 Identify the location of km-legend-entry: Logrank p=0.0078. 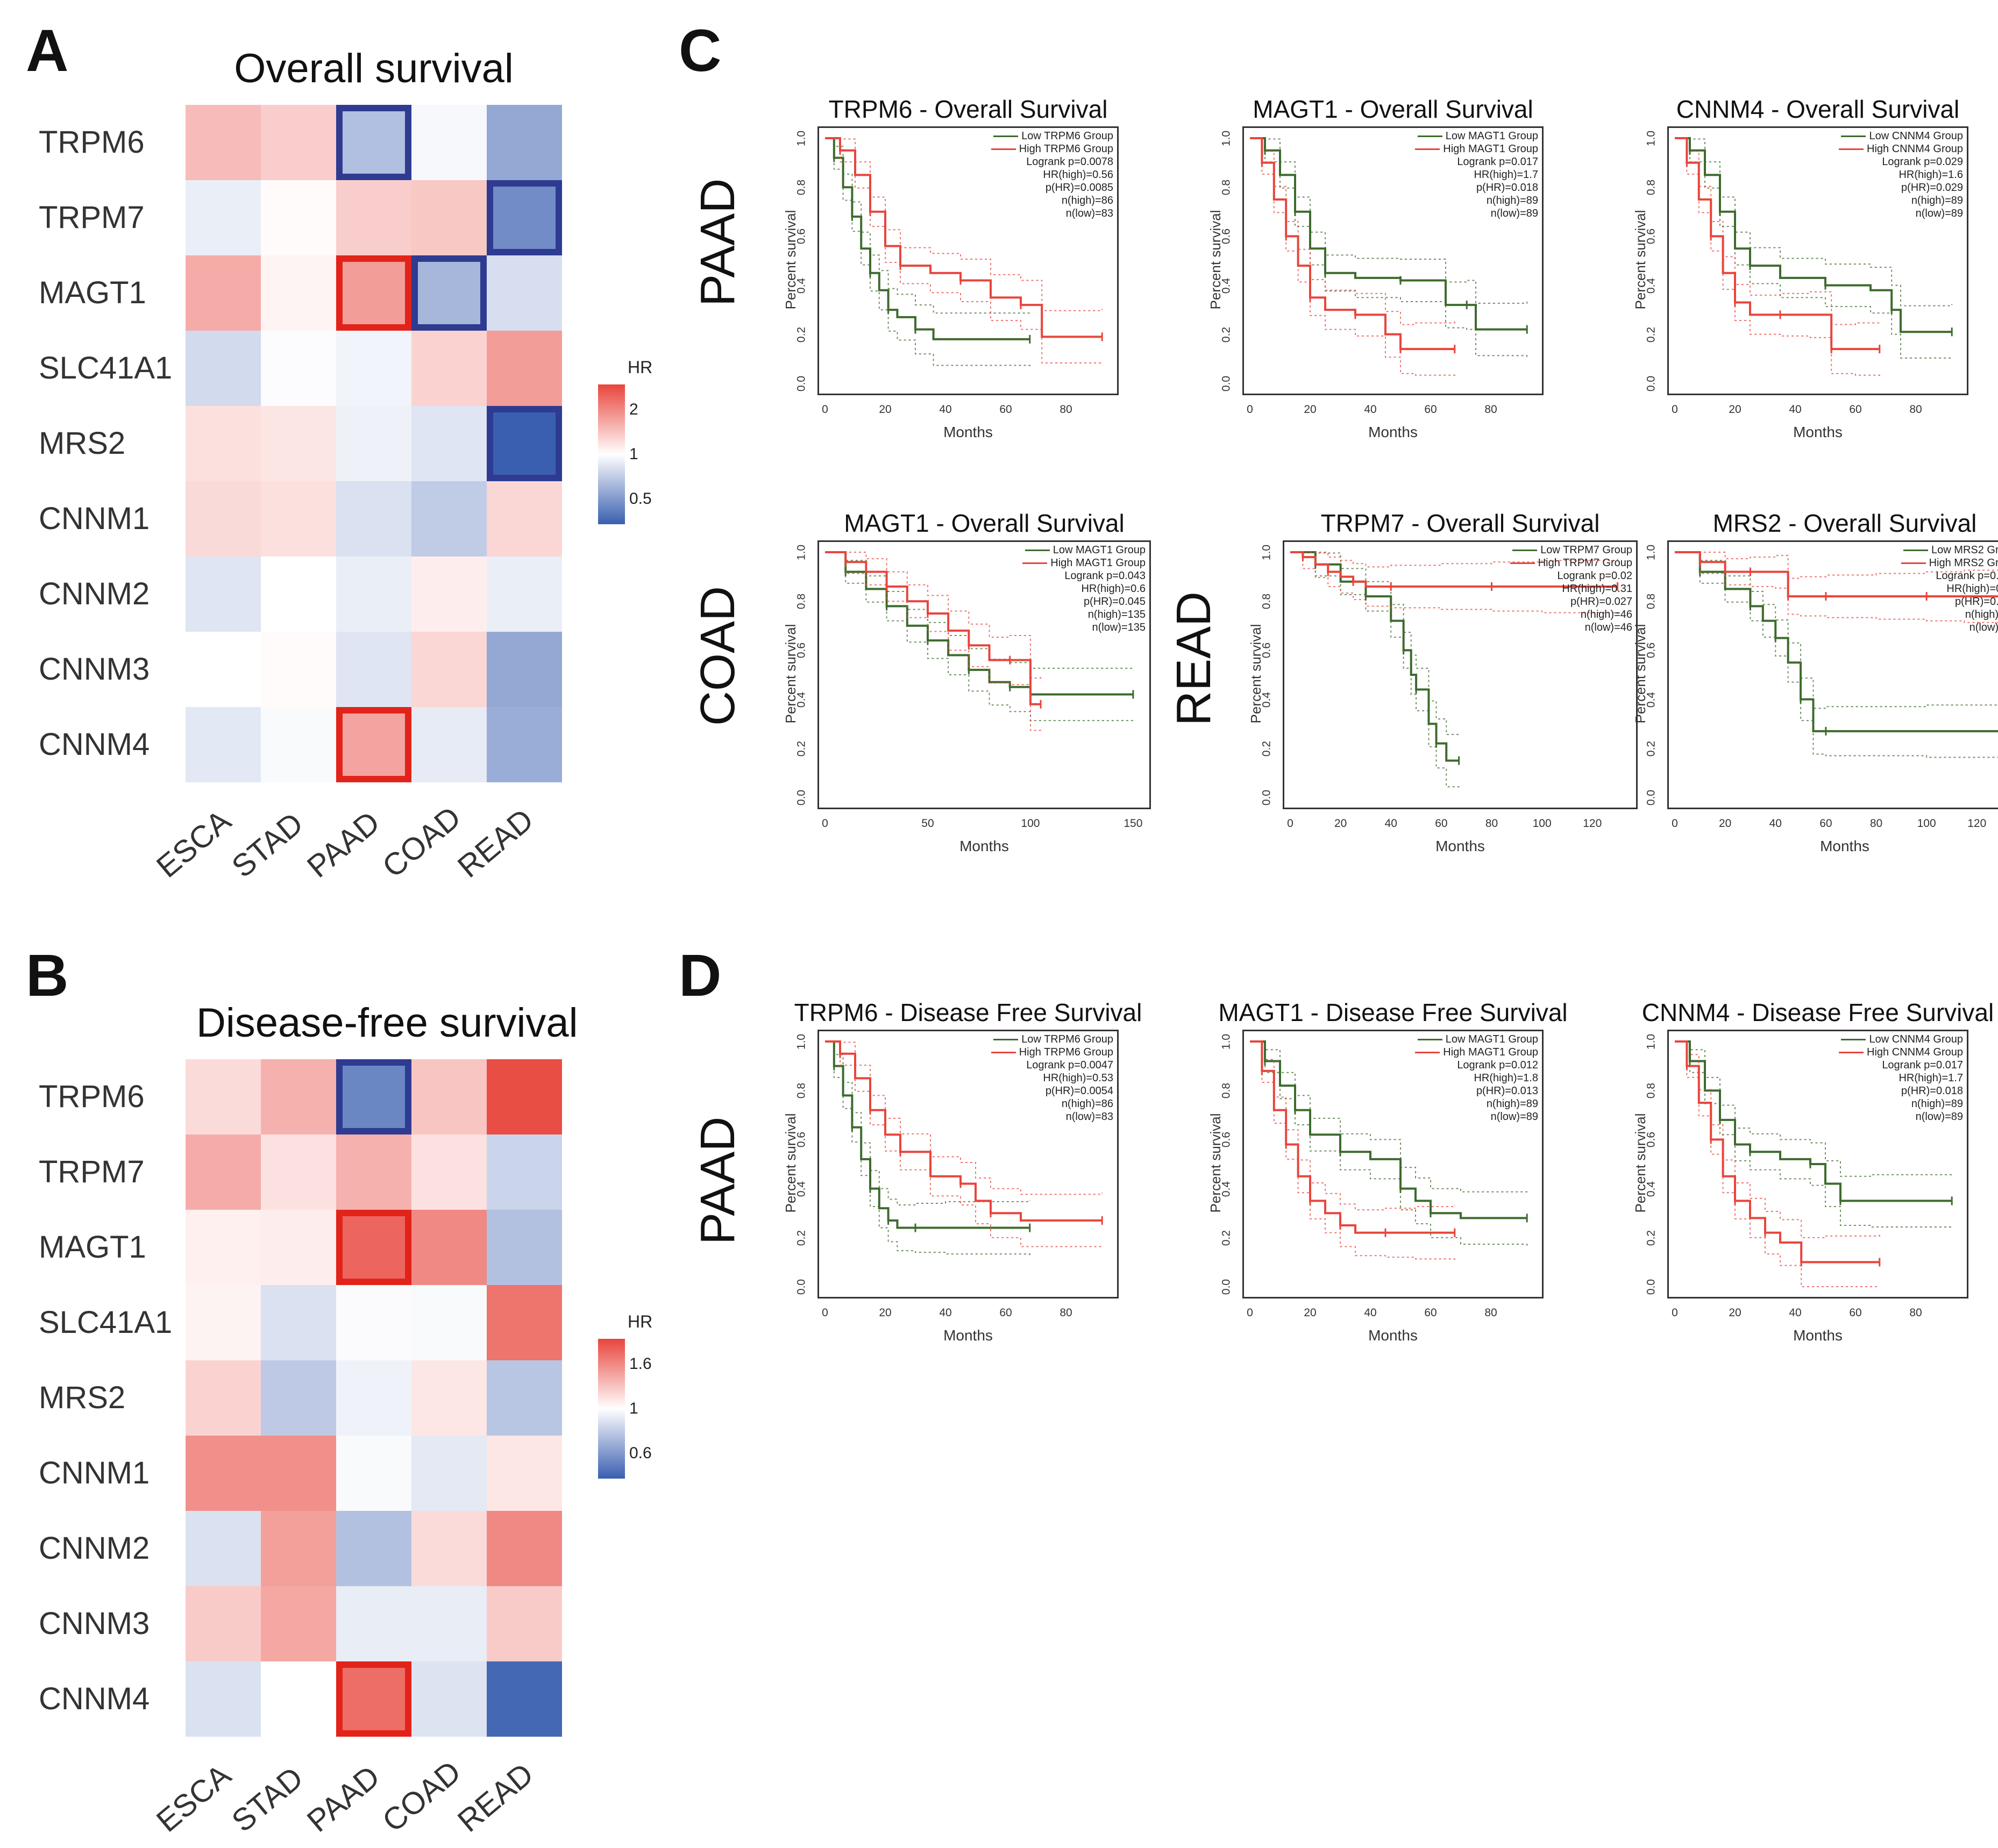
(1035, 161).